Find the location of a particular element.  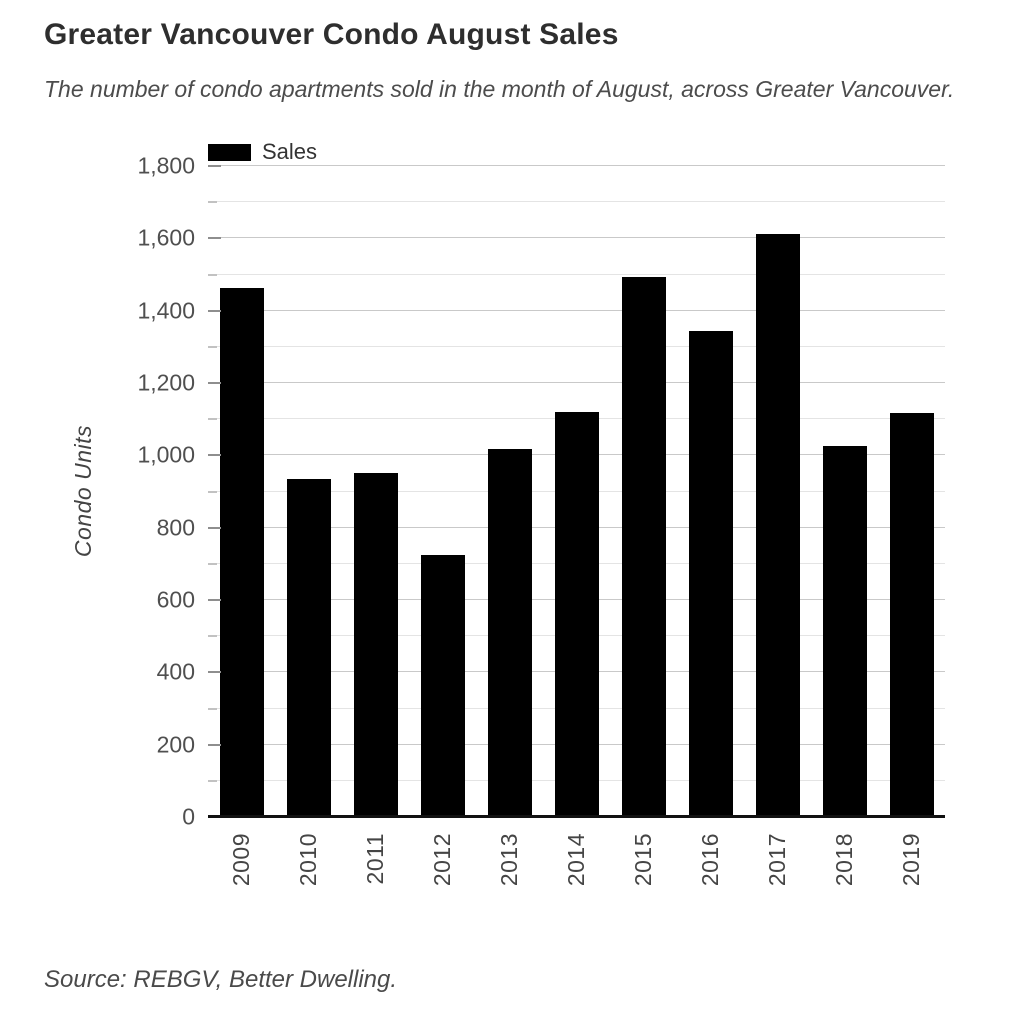

x-axis-label-text-2016: 2016 is located at coordinates (710, 860).